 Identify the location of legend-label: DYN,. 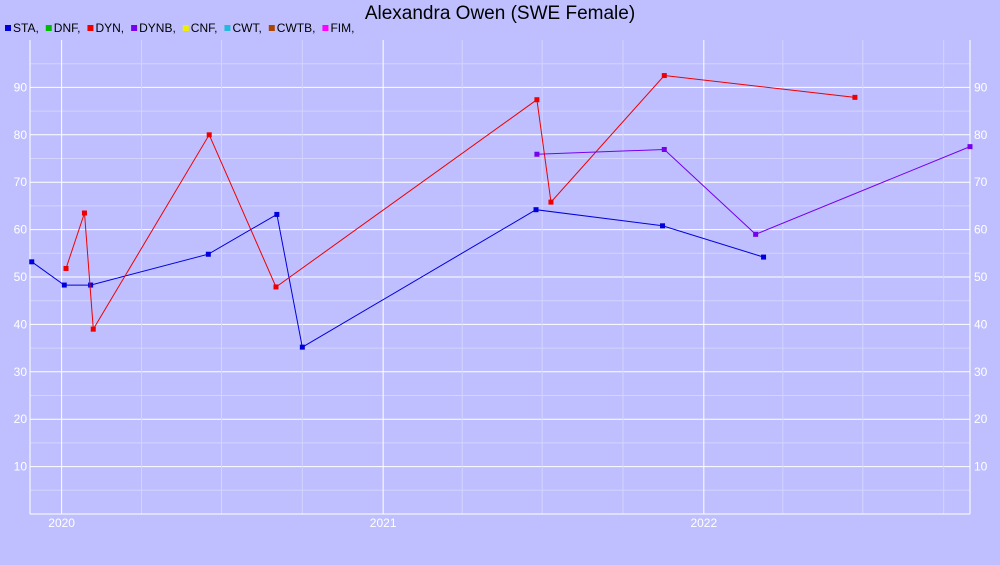
(109, 28).